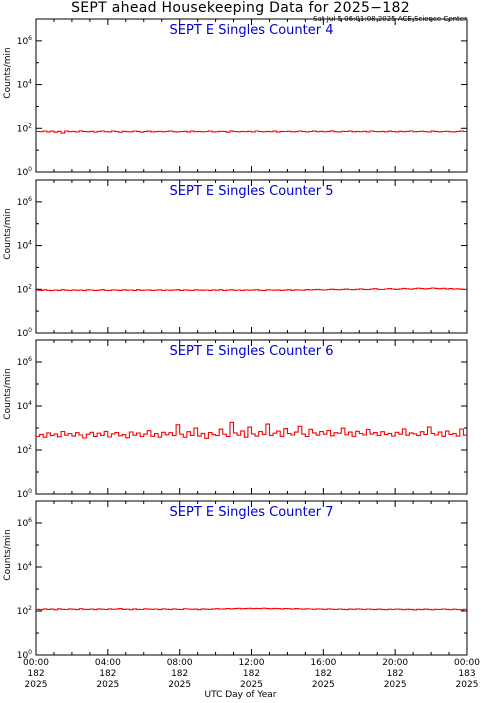  What do you see at coordinates (466, 674) in the screenshot?
I see `x-tick-label: 183` at bounding box center [466, 674].